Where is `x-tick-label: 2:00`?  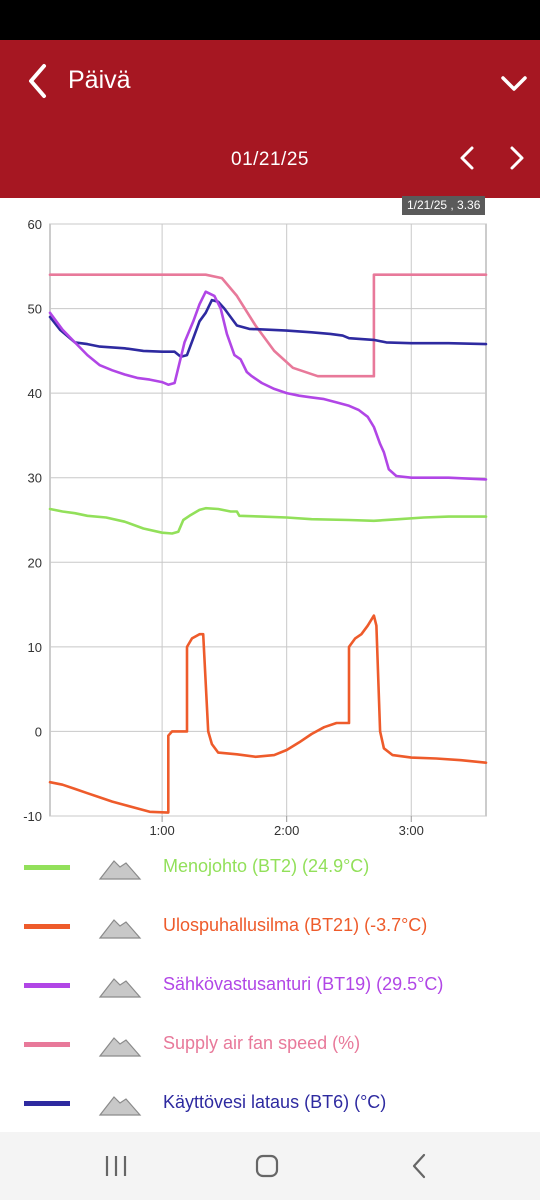 x-tick-label: 2:00 is located at coordinates (286, 830).